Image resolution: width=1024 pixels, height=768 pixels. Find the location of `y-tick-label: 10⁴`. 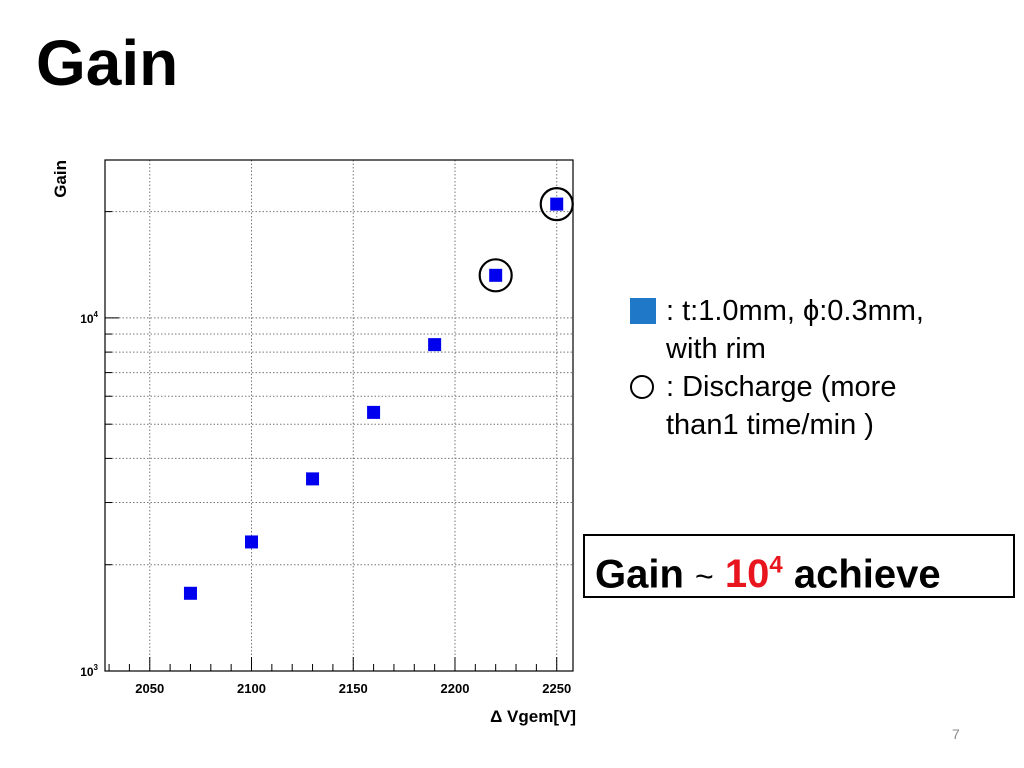

y-tick-label: 10⁴ is located at coordinates (89, 318).